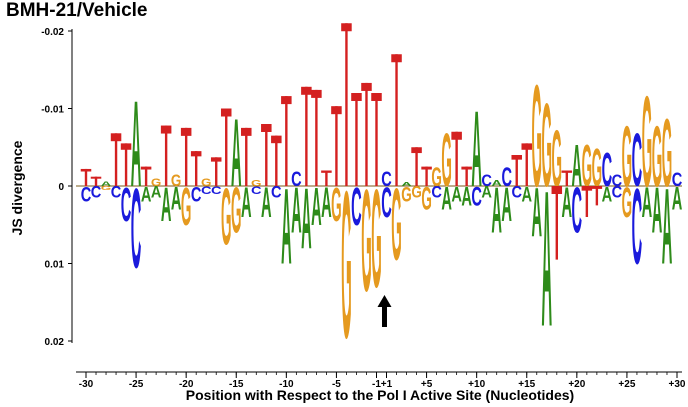 The width and height of the screenshot is (688, 407). I want to click on active-site-arrow-shaft, so click(384, 316).